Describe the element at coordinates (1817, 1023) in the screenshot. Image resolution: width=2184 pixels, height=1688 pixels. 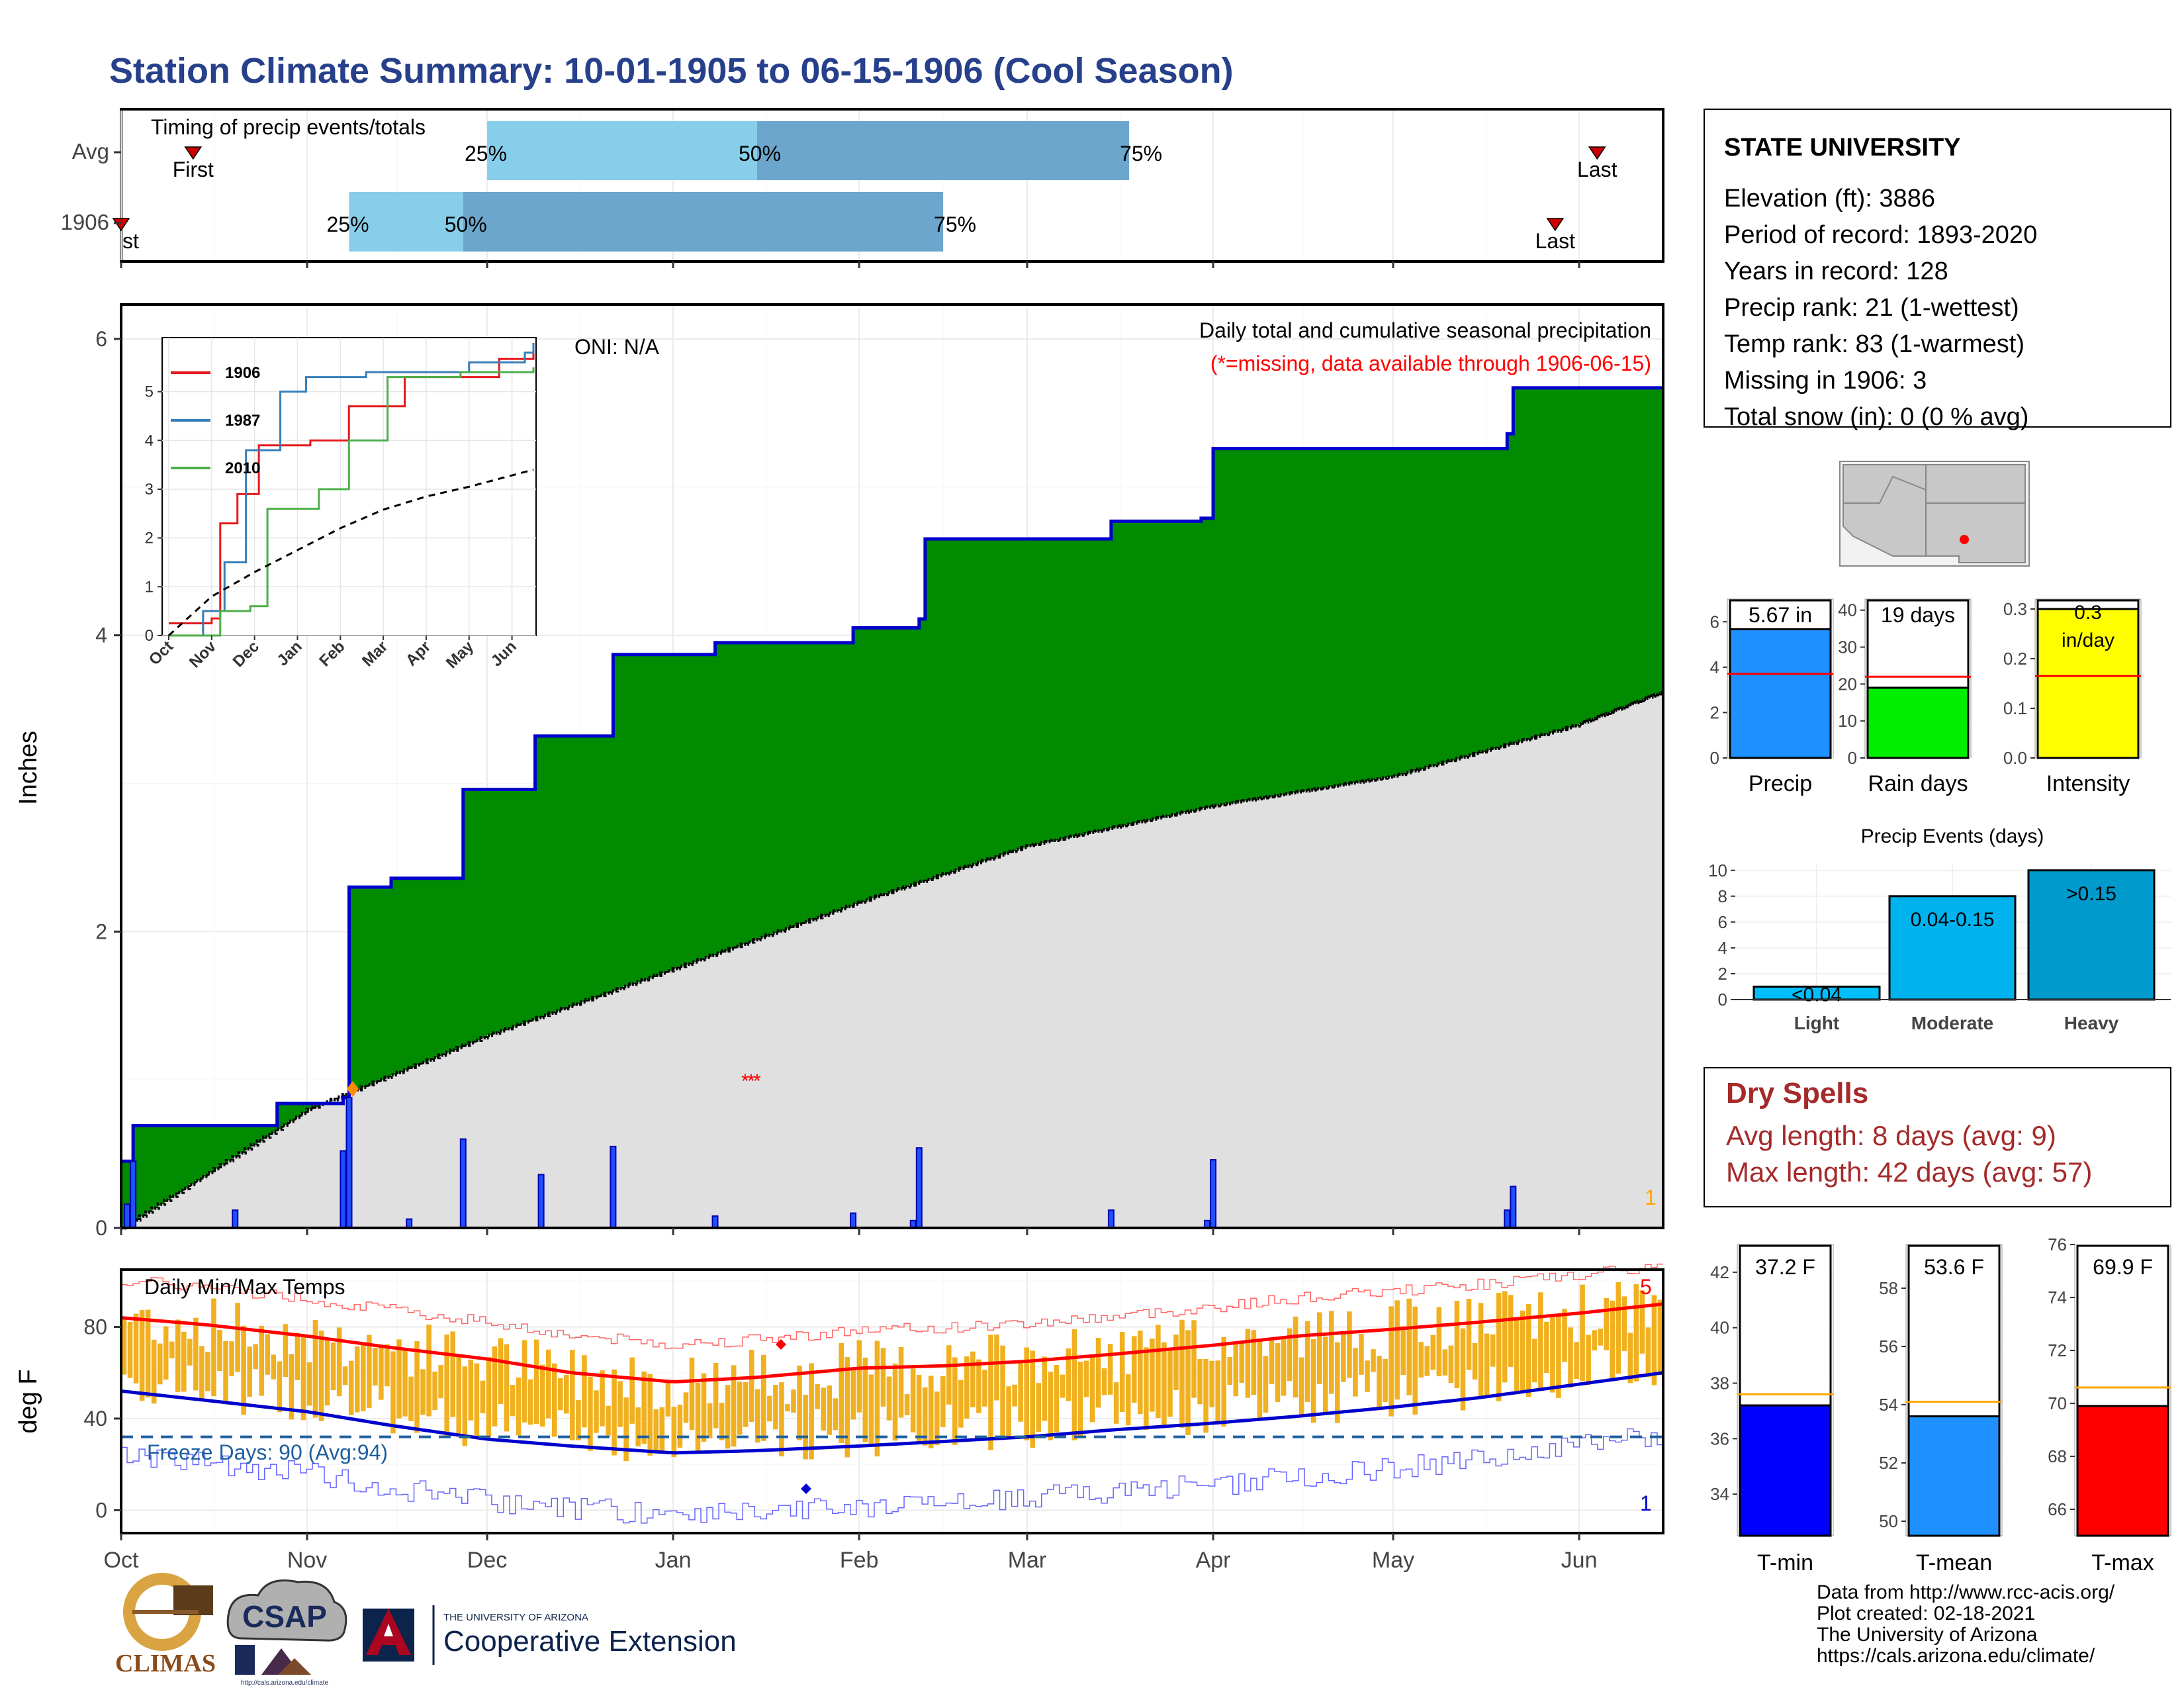
I see `events-category: Light` at that location.